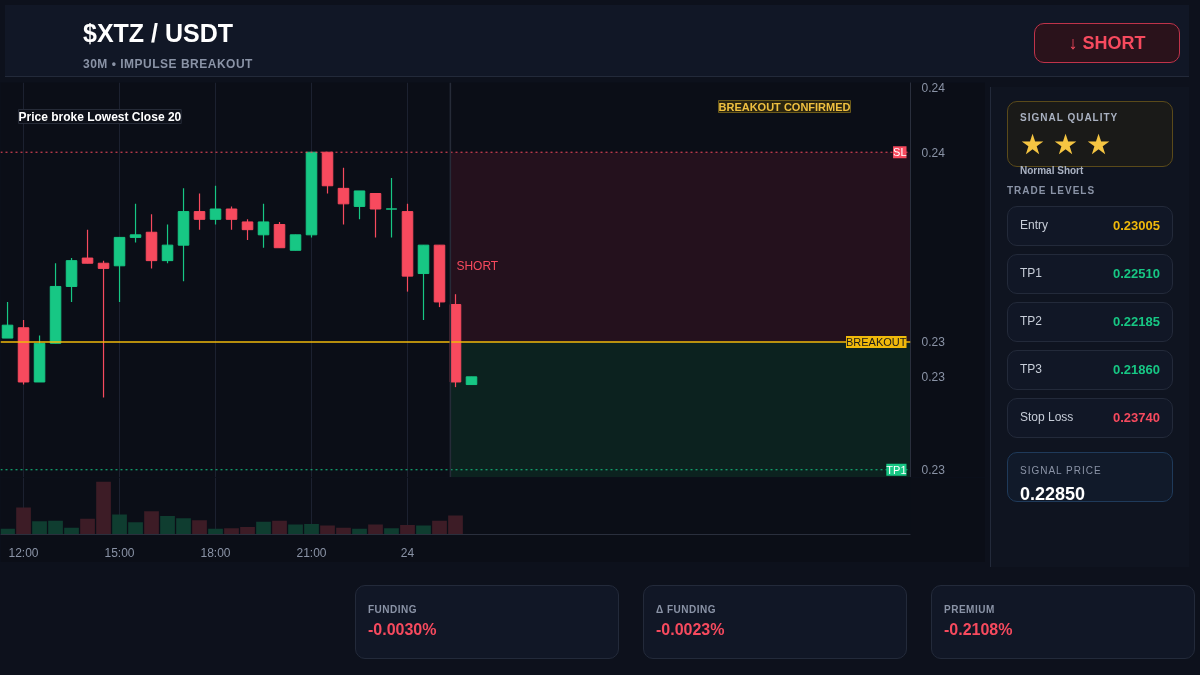 This screenshot has height=675, width=1200. What do you see at coordinates (477, 265) in the screenshot?
I see `annotation: SHORT` at bounding box center [477, 265].